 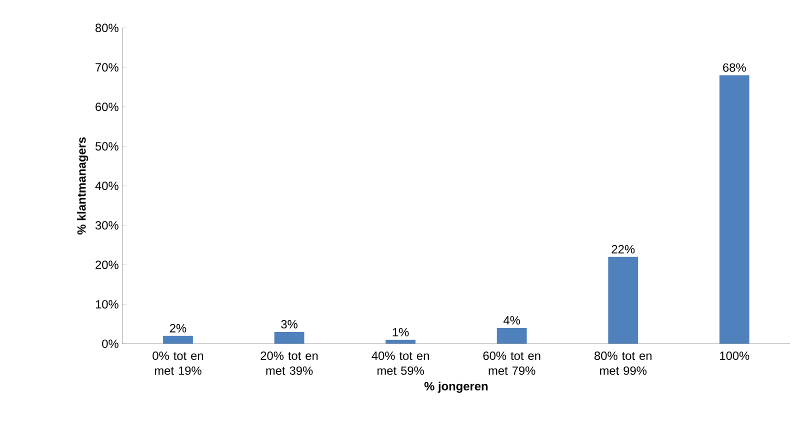 I want to click on x-tick-label: 20% tot en met 39%, so click(x=289, y=363).